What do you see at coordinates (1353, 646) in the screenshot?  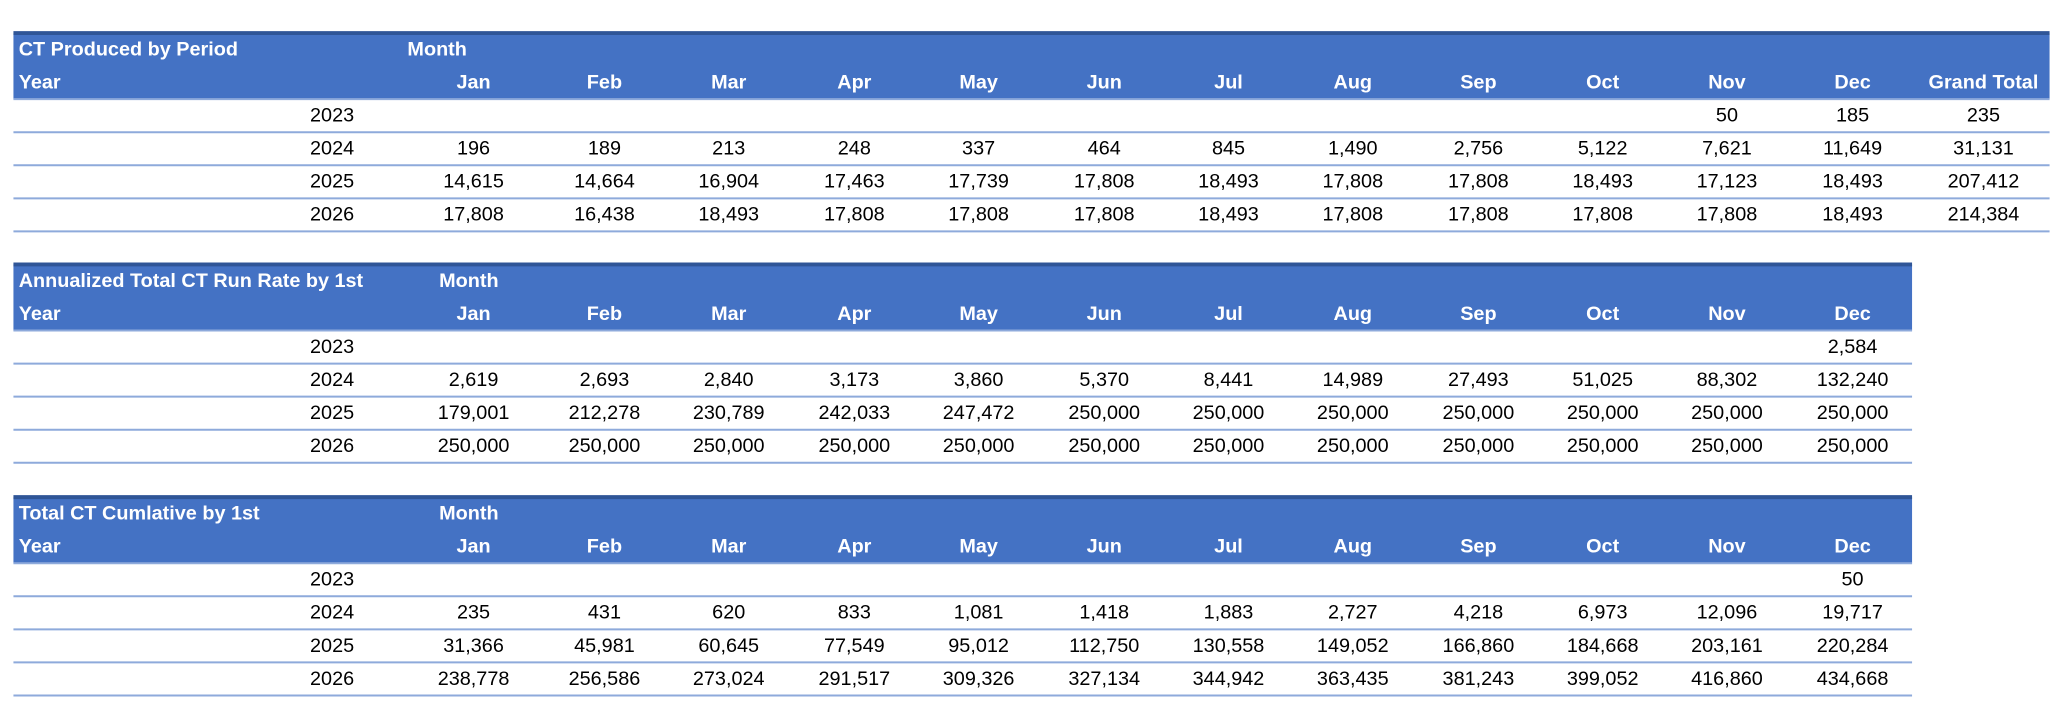 I see `cell-value: 149,052` at bounding box center [1353, 646].